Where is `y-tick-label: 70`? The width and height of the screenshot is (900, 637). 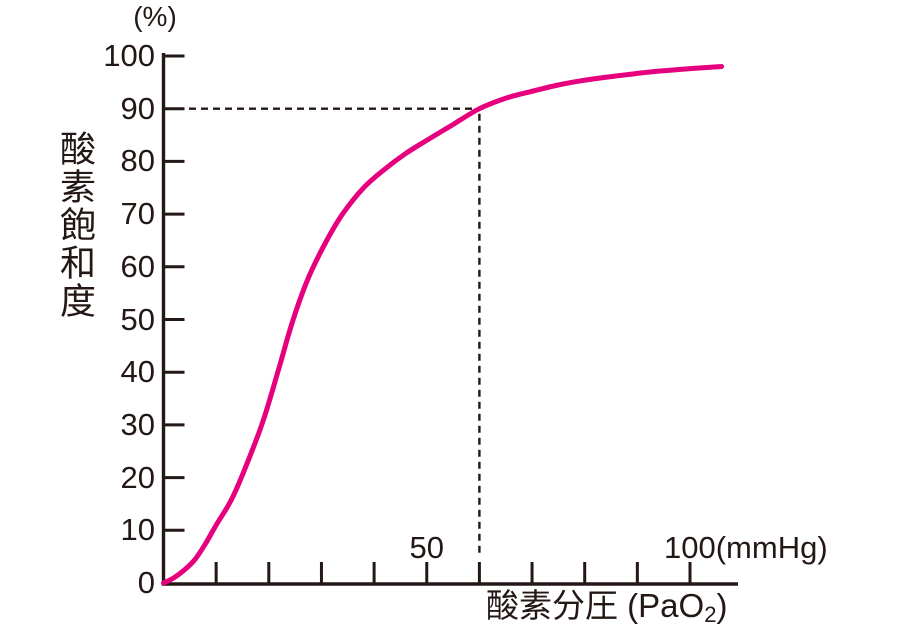
y-tick-label: 70 is located at coordinates (137, 214).